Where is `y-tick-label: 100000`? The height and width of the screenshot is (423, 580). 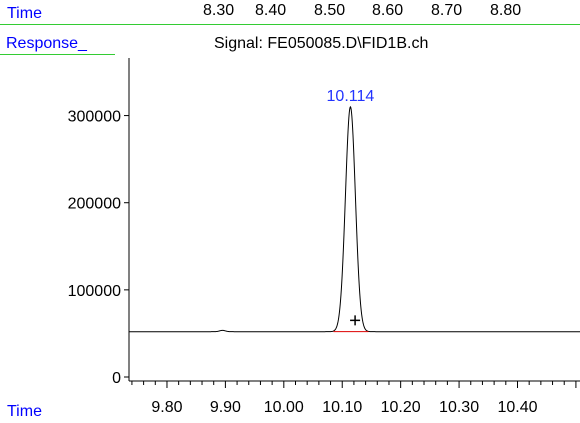 y-tick-label: 100000 is located at coordinates (94, 291).